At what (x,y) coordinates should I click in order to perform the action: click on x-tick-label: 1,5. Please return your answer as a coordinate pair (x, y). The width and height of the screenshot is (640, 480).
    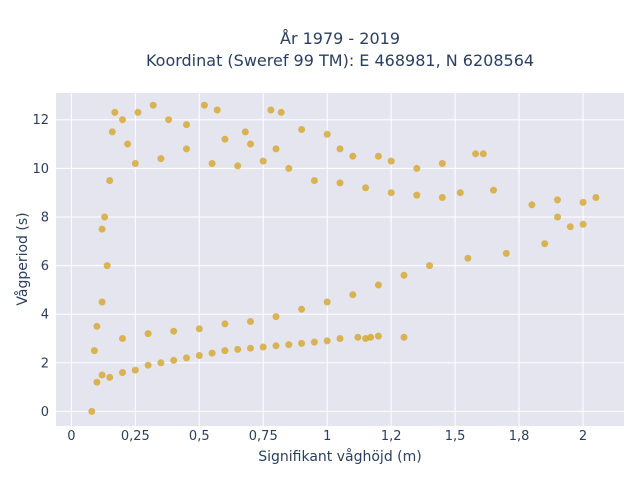
    Looking at the image, I should click on (455, 436).